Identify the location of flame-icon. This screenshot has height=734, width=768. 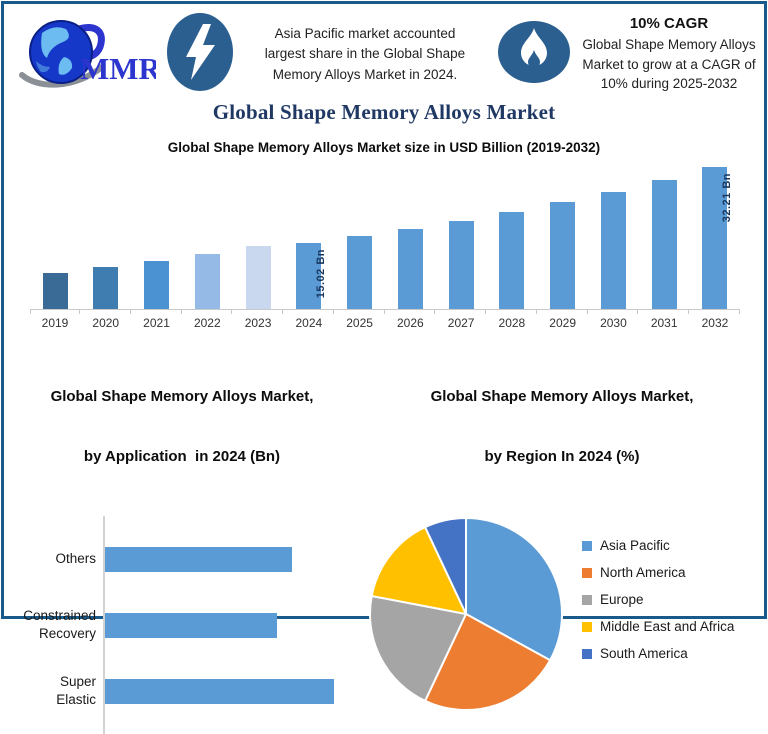
(534, 52).